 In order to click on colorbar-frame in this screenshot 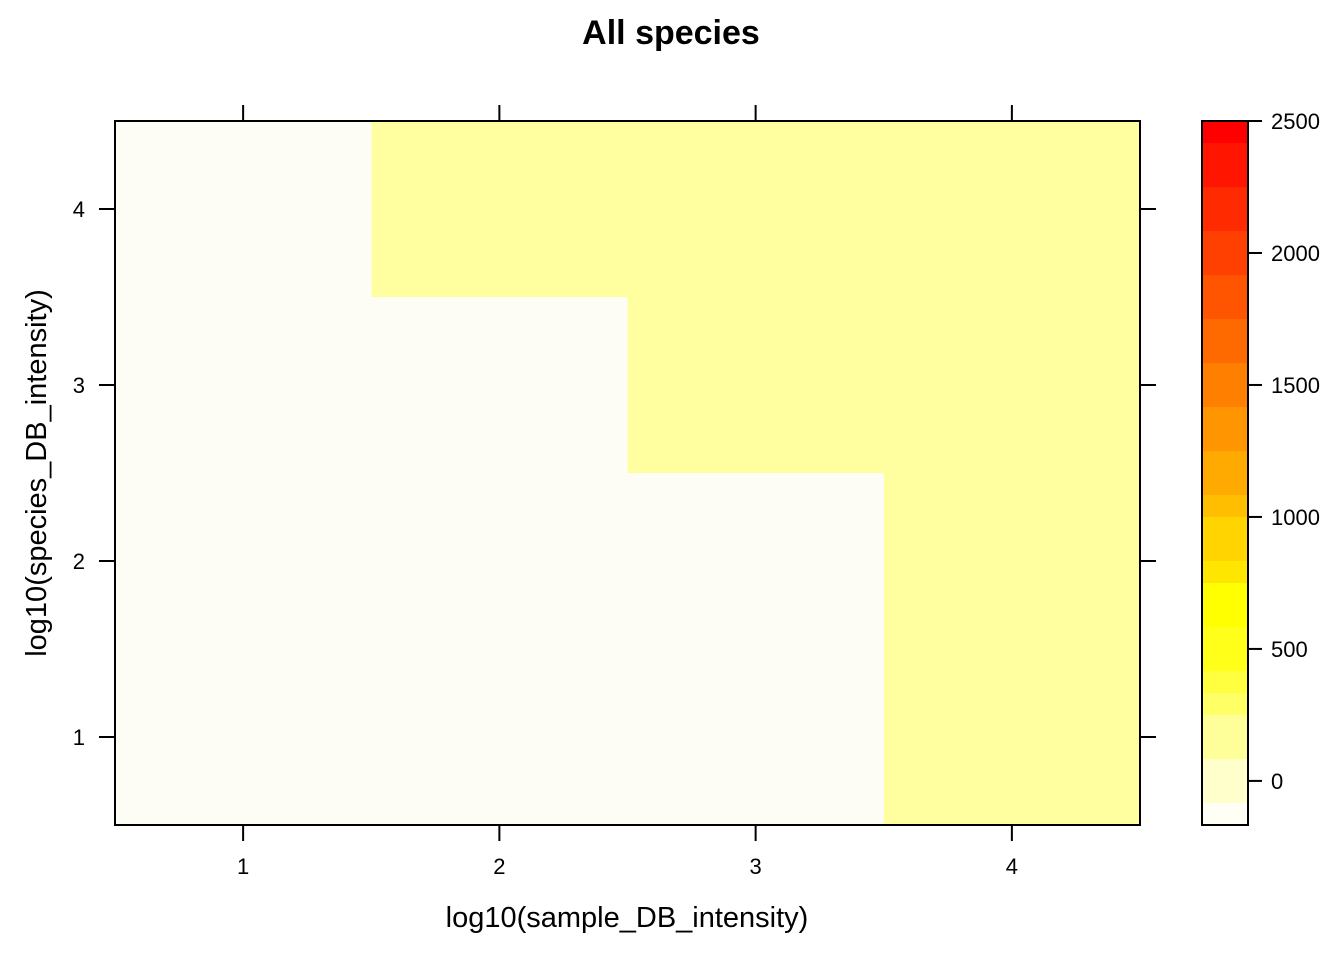, I will do `click(1225, 473)`.